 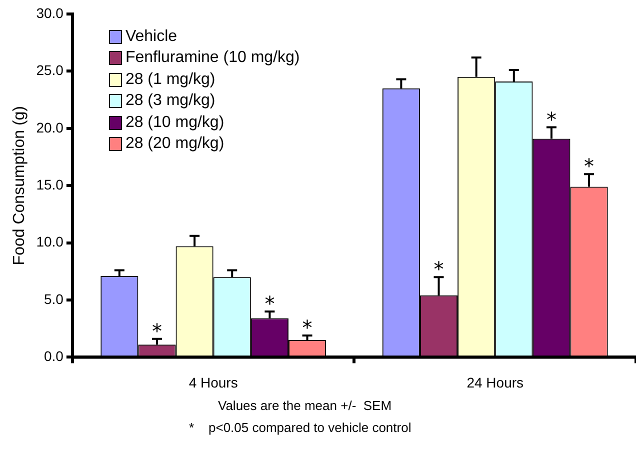 I want to click on y-tick-label: 30.0, so click(x=50, y=12).